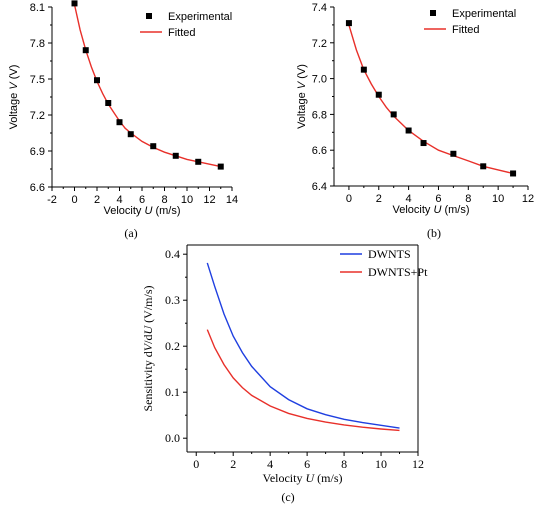 The image size is (550, 506). Describe the element at coordinates (148, 329) in the screenshot. I see `y-title-var2: U` at that location.